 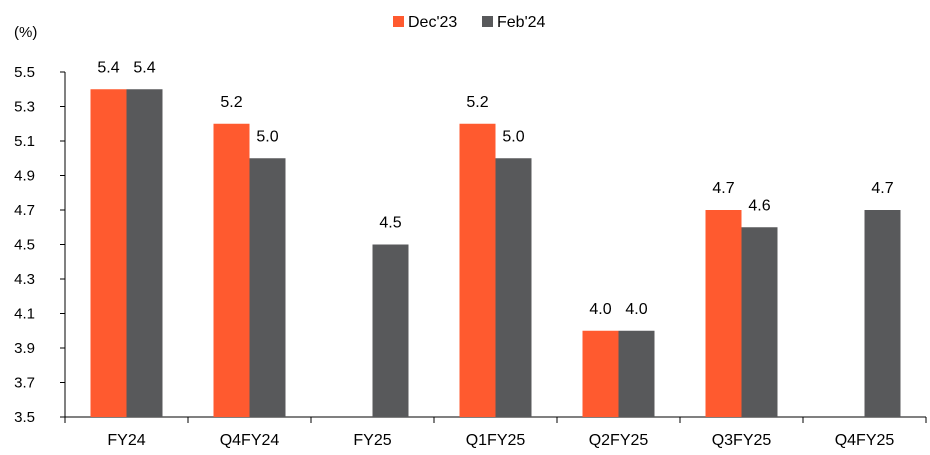 What do you see at coordinates (372, 440) in the screenshot?
I see `x-category-label: FY25` at bounding box center [372, 440].